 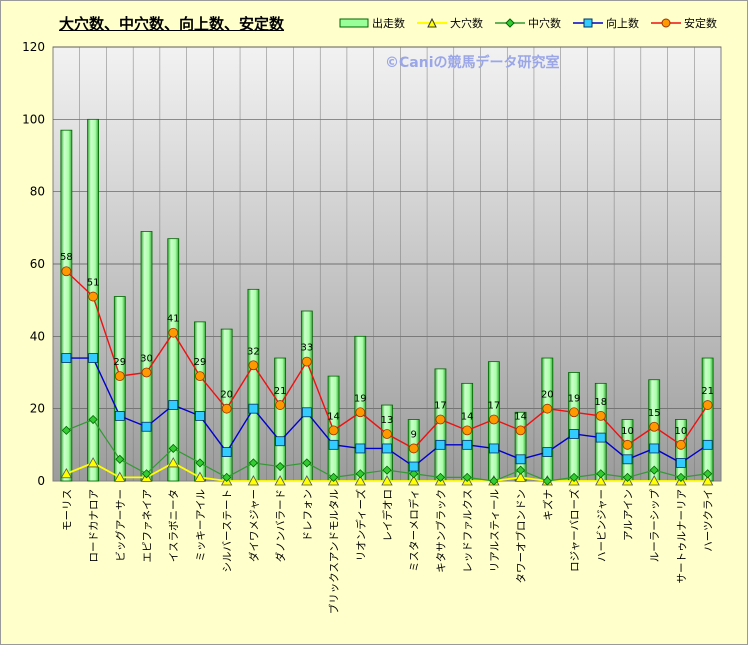 I want to click on x-tick-label: ハーツクライ, so click(x=709, y=520).